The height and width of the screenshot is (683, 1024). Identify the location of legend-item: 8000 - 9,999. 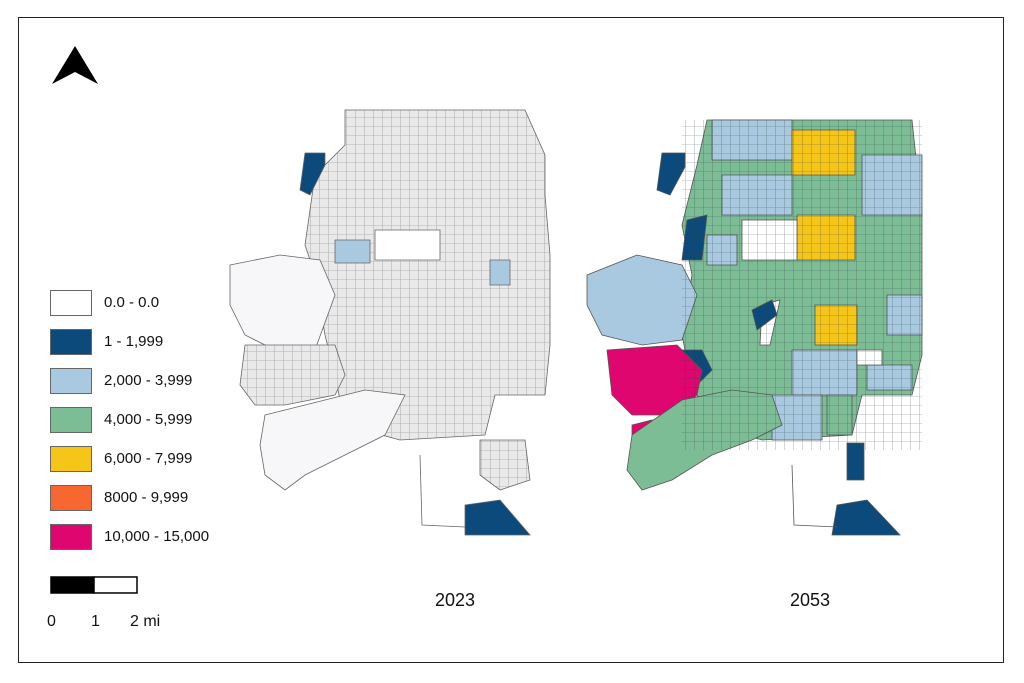
(129, 497).